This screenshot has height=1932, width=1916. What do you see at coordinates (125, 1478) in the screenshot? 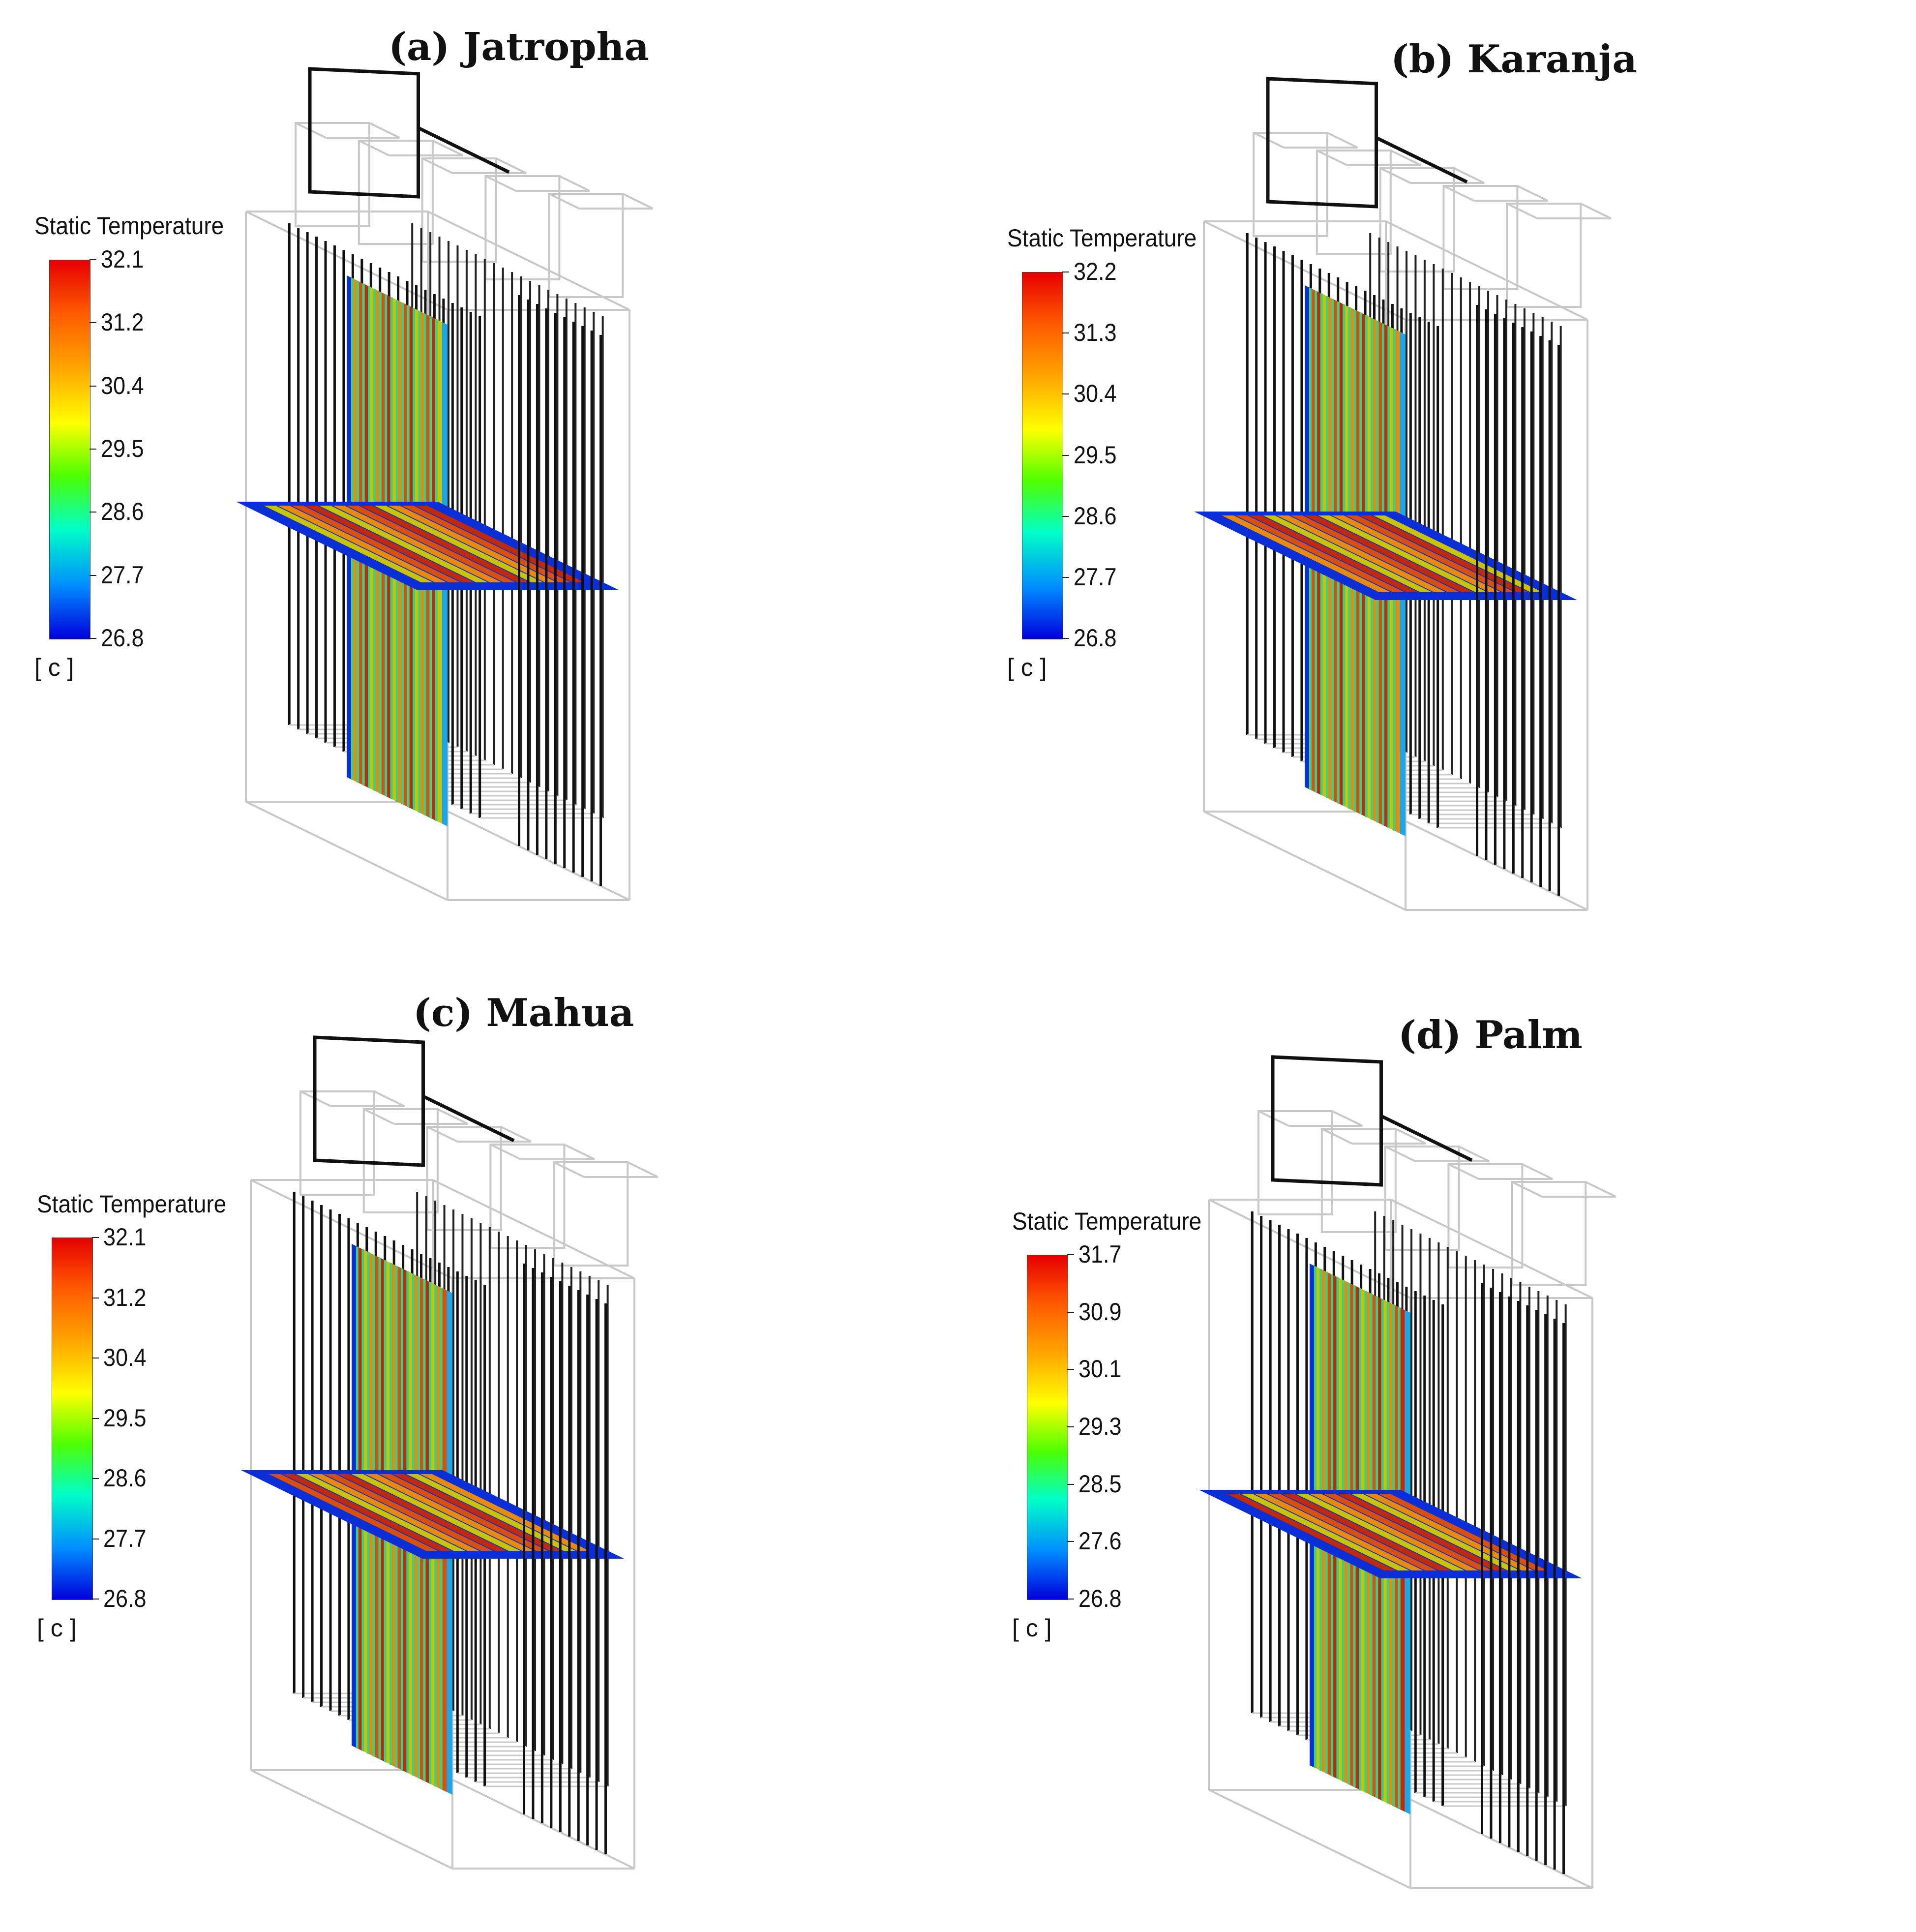
I see `colorbar-tick-label: 28.6` at bounding box center [125, 1478].